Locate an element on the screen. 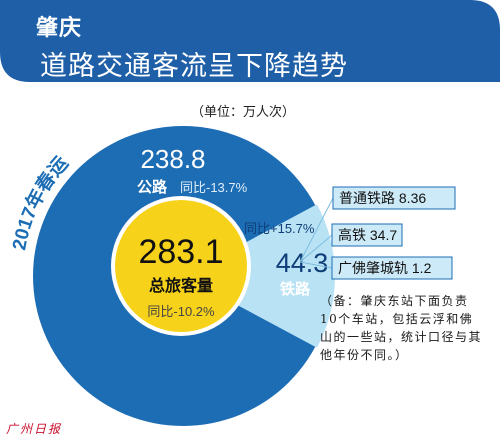  rail-name: 铁路 is located at coordinates (295, 289).